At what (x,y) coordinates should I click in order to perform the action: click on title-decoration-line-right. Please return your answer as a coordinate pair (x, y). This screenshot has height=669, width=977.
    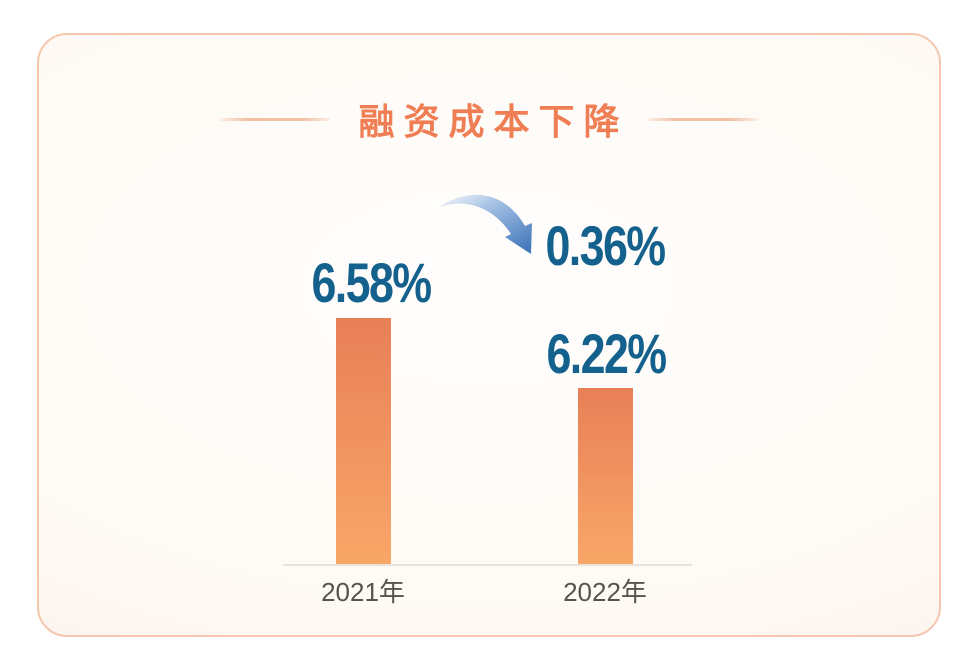
    Looking at the image, I should click on (702, 119).